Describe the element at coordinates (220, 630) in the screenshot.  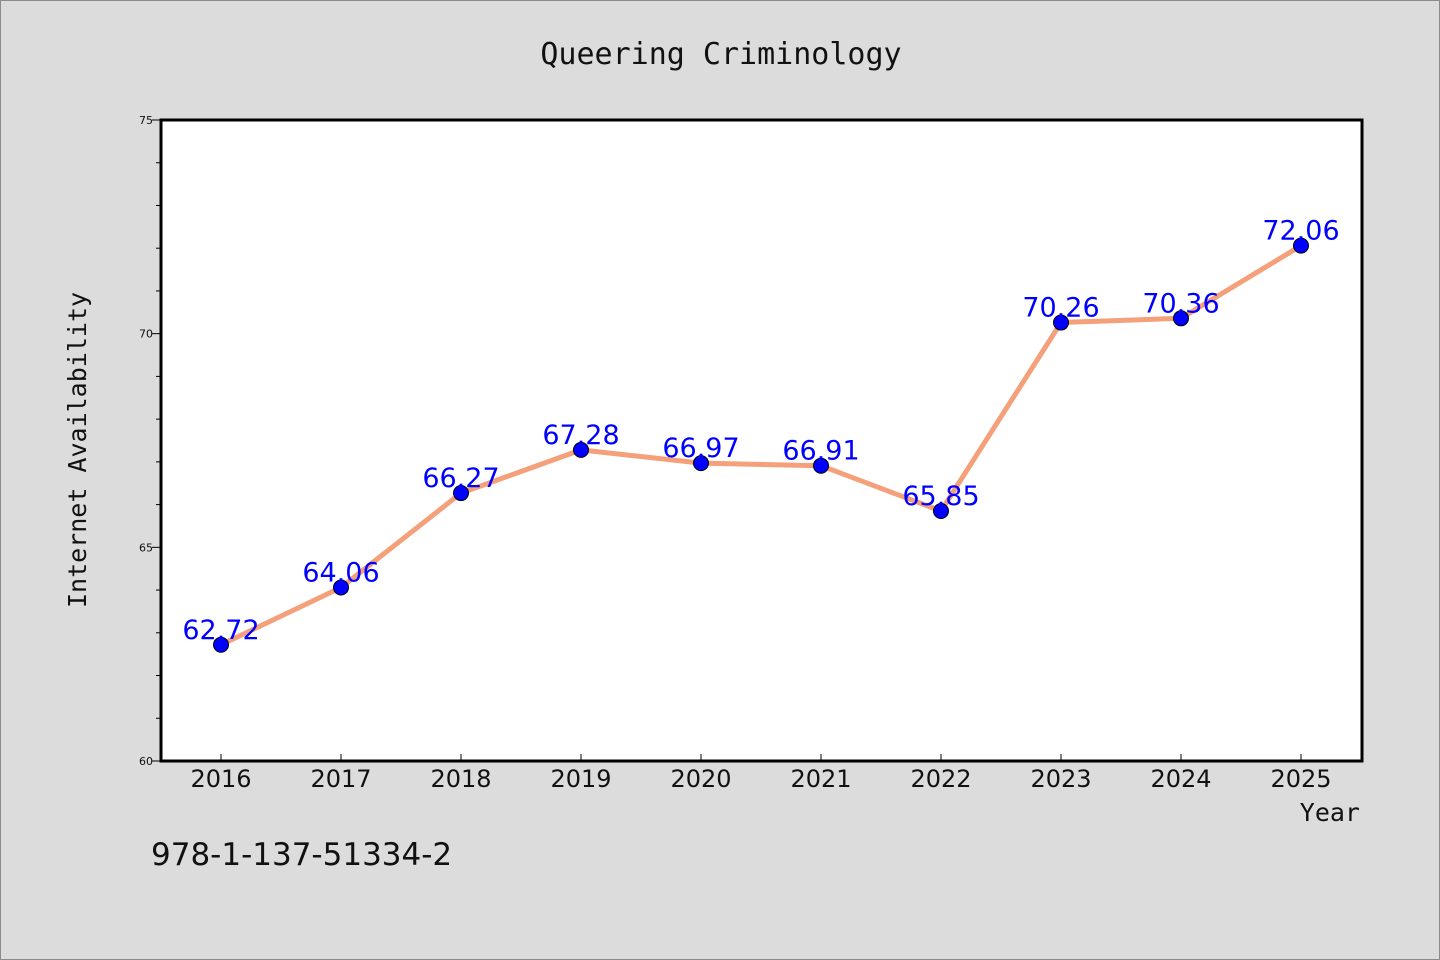
I see `data-label: 62.72` at that location.